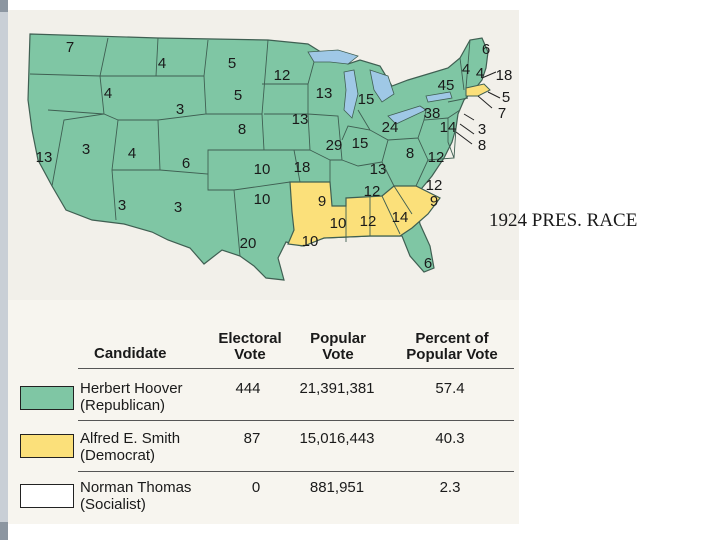 This screenshot has height=540, width=720. Describe the element at coordinates (136, 487) in the screenshot. I see `row-thomas-name: Norman Thomas` at that location.